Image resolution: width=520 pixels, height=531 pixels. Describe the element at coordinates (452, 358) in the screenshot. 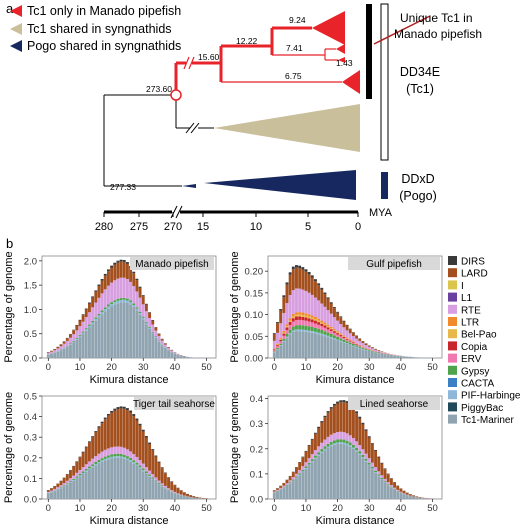

I see `legend-swatch-erv` at that location.